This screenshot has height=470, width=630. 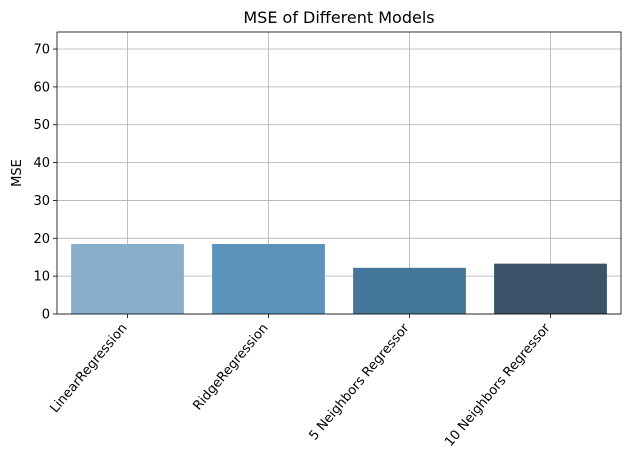 I want to click on y-tick-label: 60, so click(x=41, y=87).